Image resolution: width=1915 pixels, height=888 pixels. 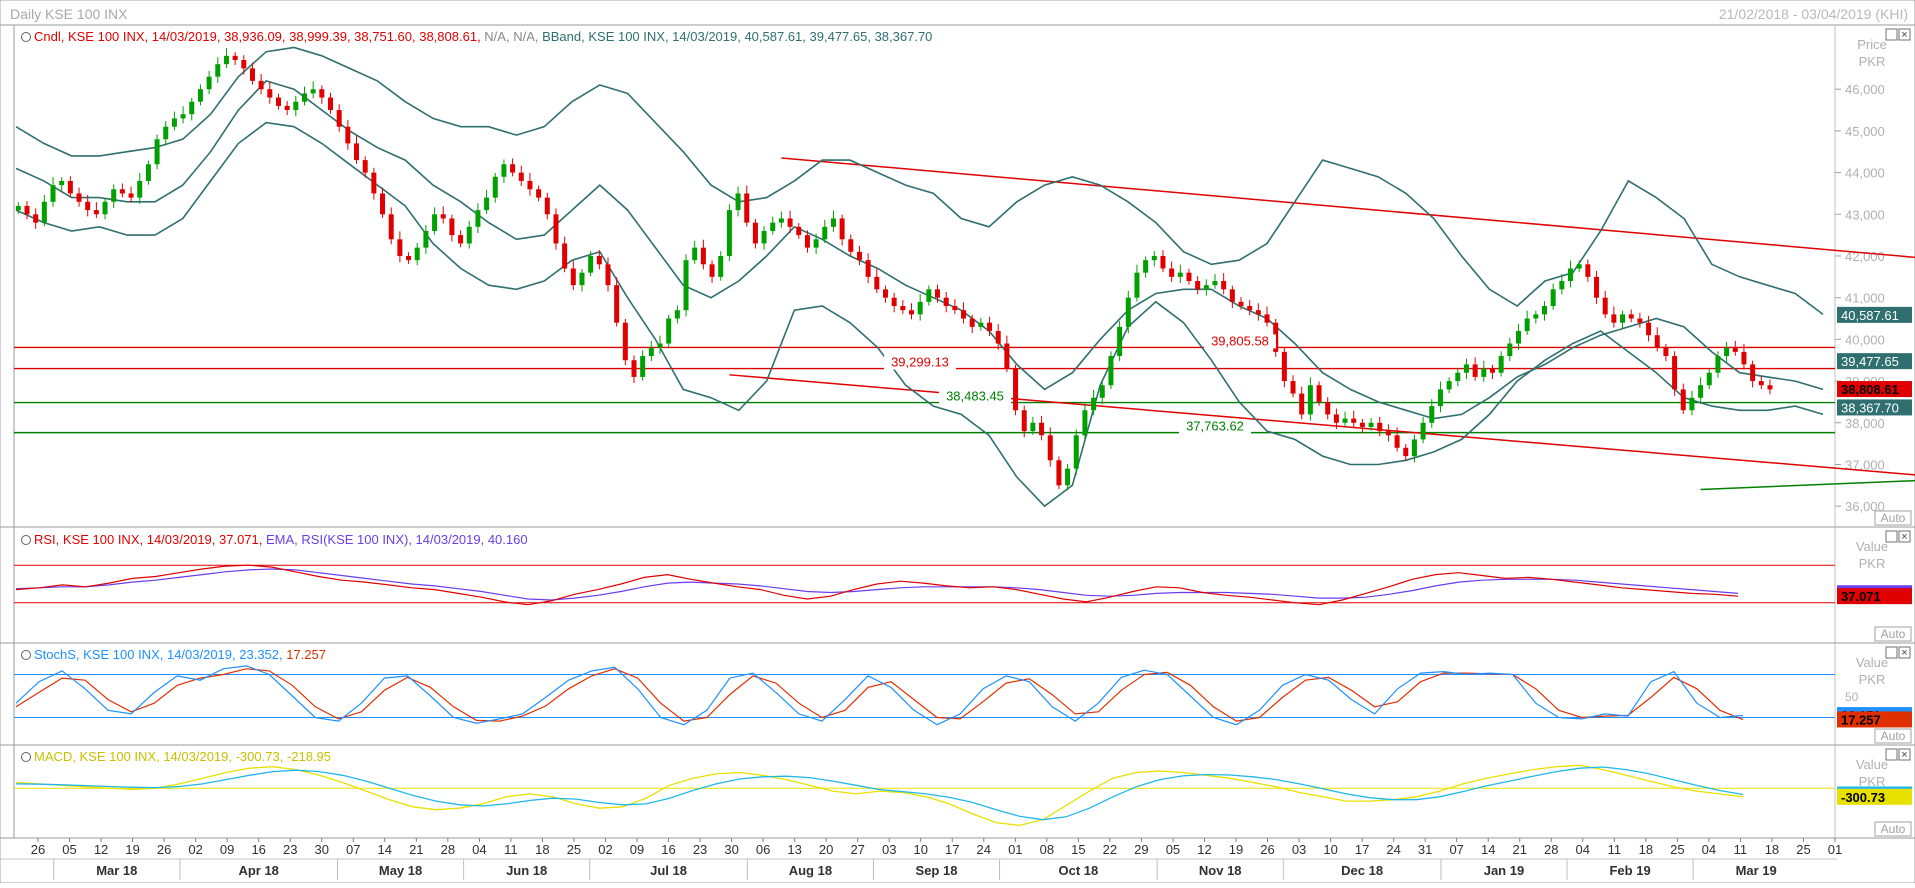 I want to click on price-restore-button, so click(x=1891, y=34).